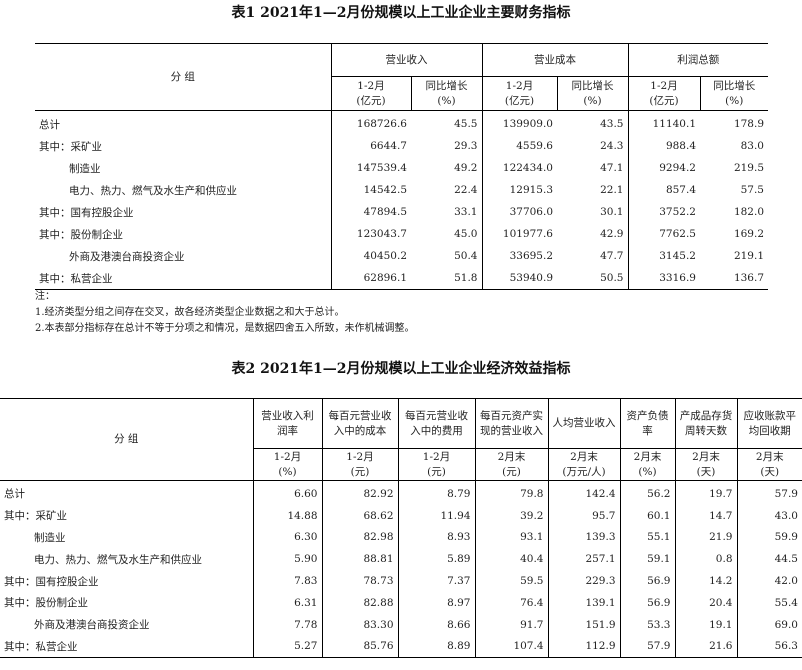 The image size is (802, 670). Describe the element at coordinates (466, 212) in the screenshot. I see `cell-value: 33.1` at that location.